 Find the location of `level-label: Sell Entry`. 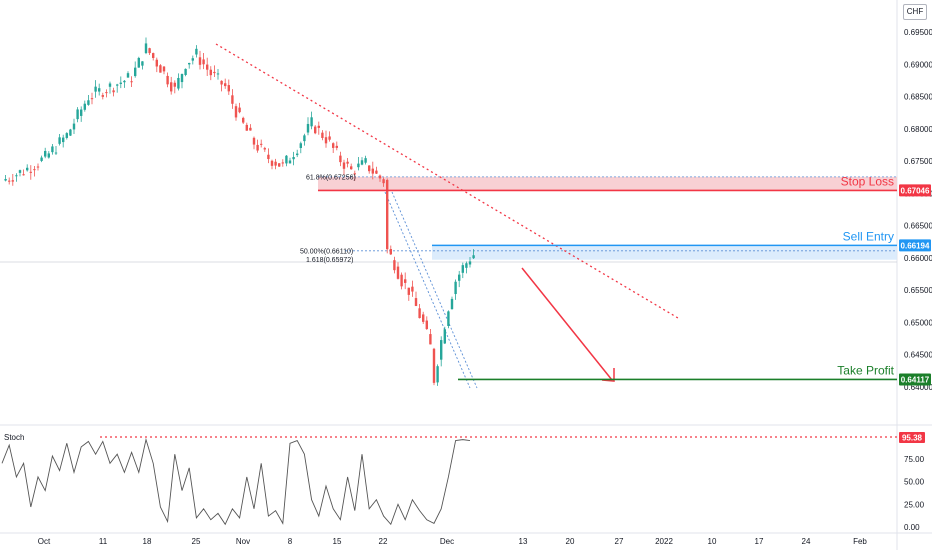

level-label: Sell Entry is located at coordinates (868, 236).